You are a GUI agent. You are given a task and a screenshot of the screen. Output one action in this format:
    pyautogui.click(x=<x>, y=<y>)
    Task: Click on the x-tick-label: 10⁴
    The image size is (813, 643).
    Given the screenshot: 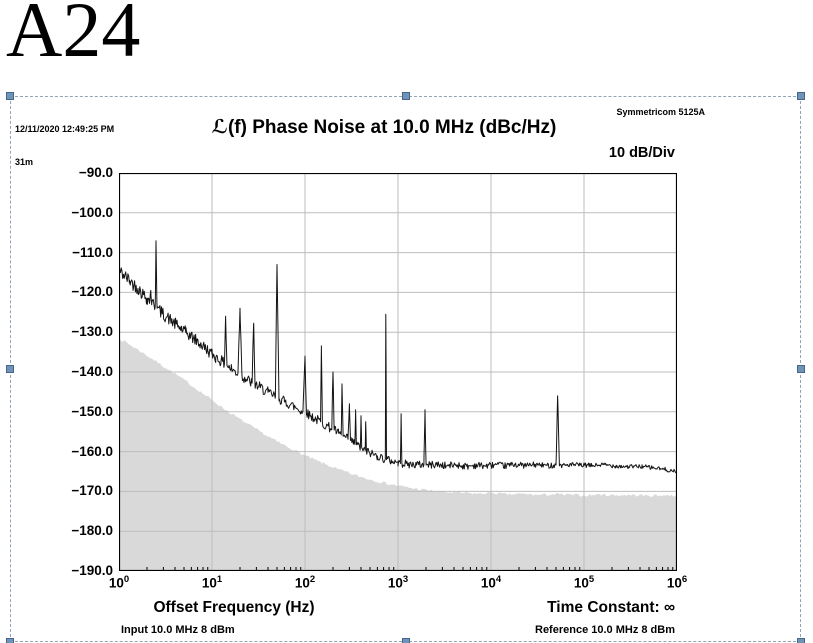 What is the action you would take?
    pyautogui.click(x=491, y=582)
    